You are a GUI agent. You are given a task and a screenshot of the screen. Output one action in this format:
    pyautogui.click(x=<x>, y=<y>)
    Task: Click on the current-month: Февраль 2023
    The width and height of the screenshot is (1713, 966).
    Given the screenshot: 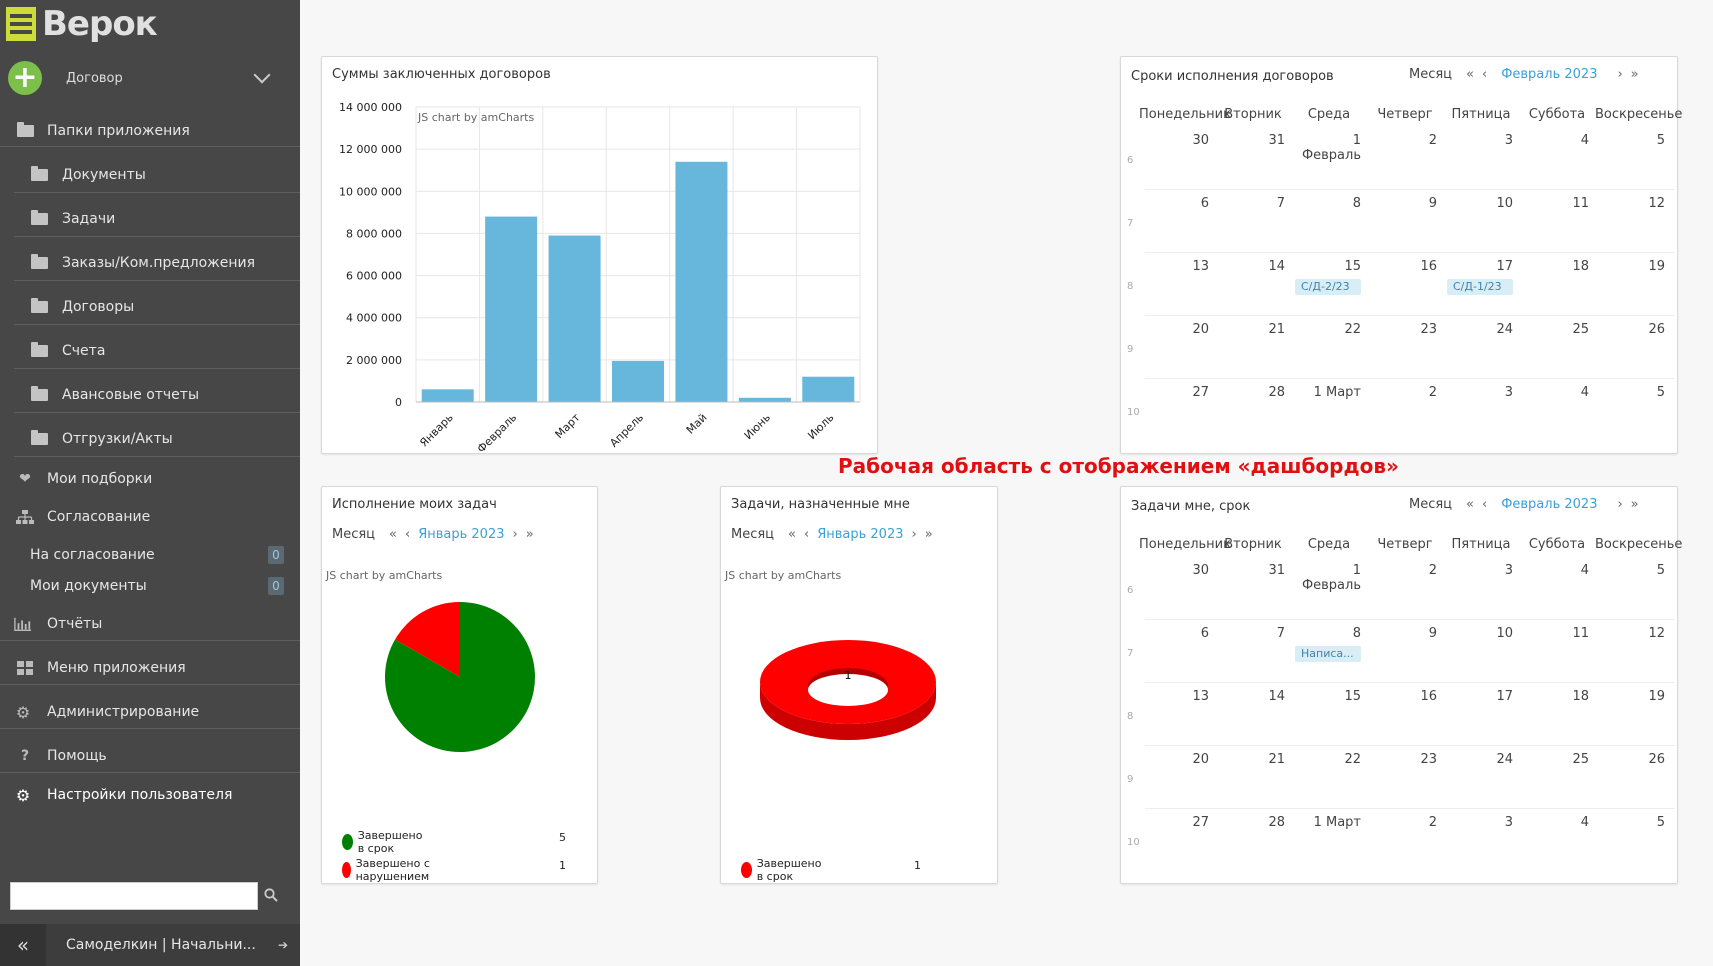 What is the action you would take?
    pyautogui.click(x=1549, y=74)
    